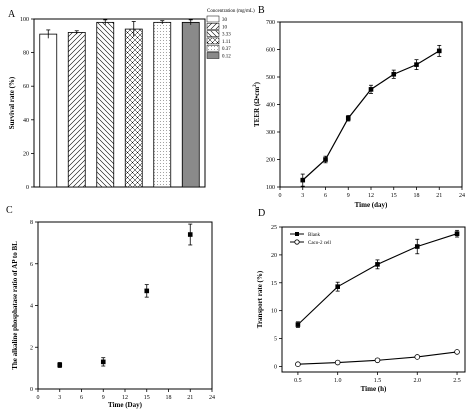 The image size is (474, 411). I want to click on panel-d-ylabel: Transport rate (%), so click(260, 299).